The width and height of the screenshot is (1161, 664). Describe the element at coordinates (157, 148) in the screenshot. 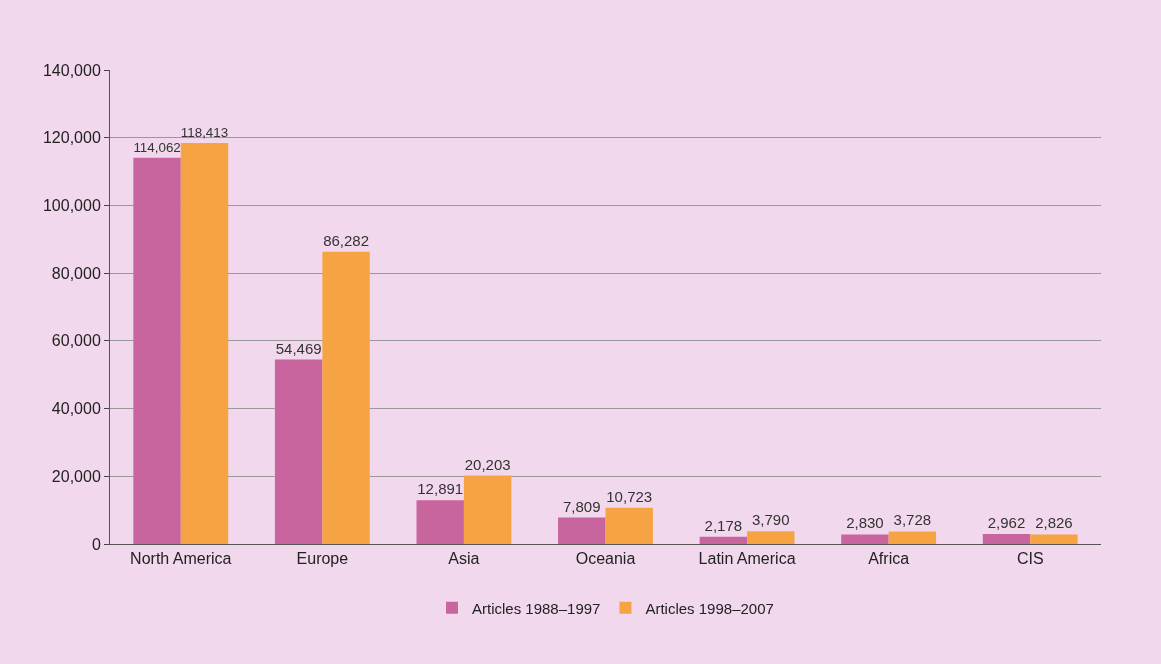

I see `data-label: 114,062` at that location.